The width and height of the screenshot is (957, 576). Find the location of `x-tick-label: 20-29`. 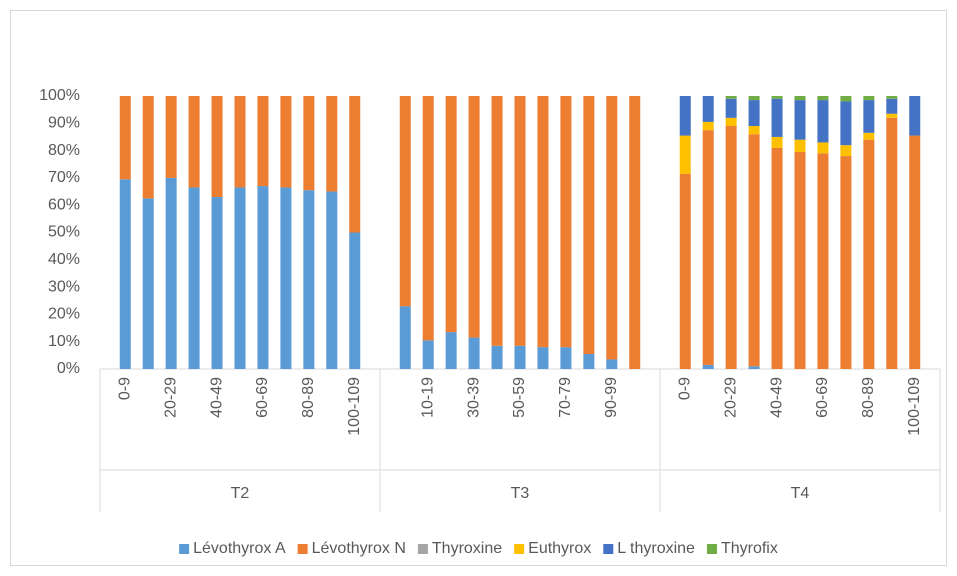

x-tick-label: 20-29 is located at coordinates (730, 397).